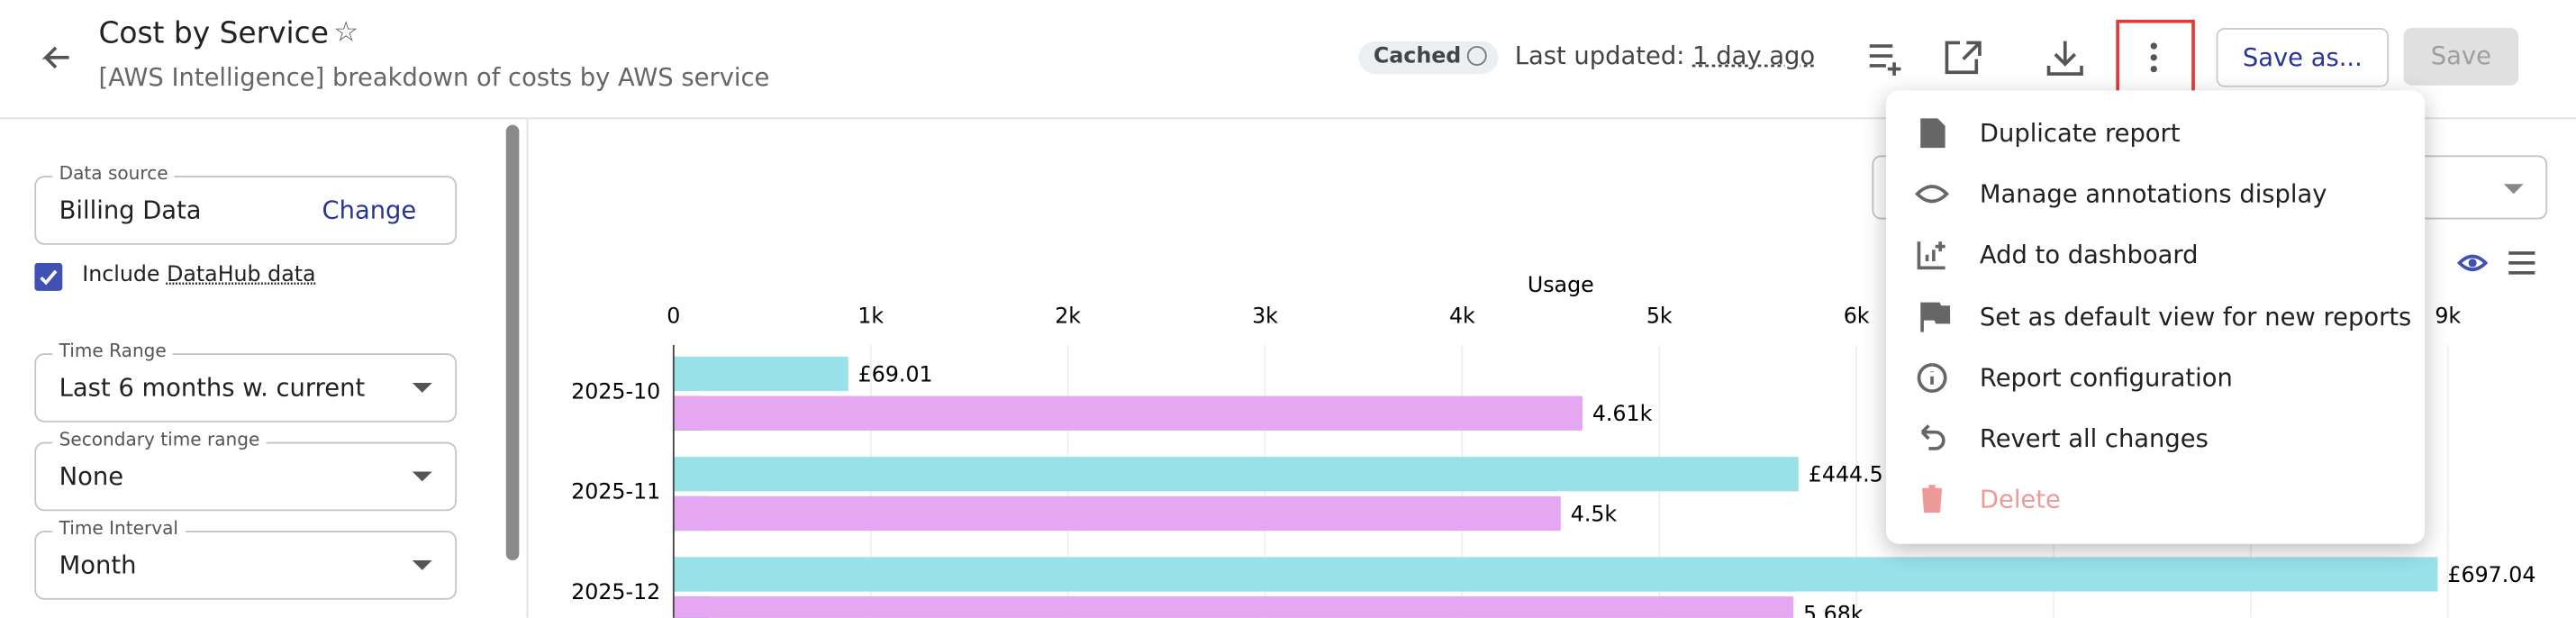 Image resolution: width=2576 pixels, height=618 pixels. What do you see at coordinates (1659, 316) in the screenshot?
I see `x-tick-label: 5k` at bounding box center [1659, 316].